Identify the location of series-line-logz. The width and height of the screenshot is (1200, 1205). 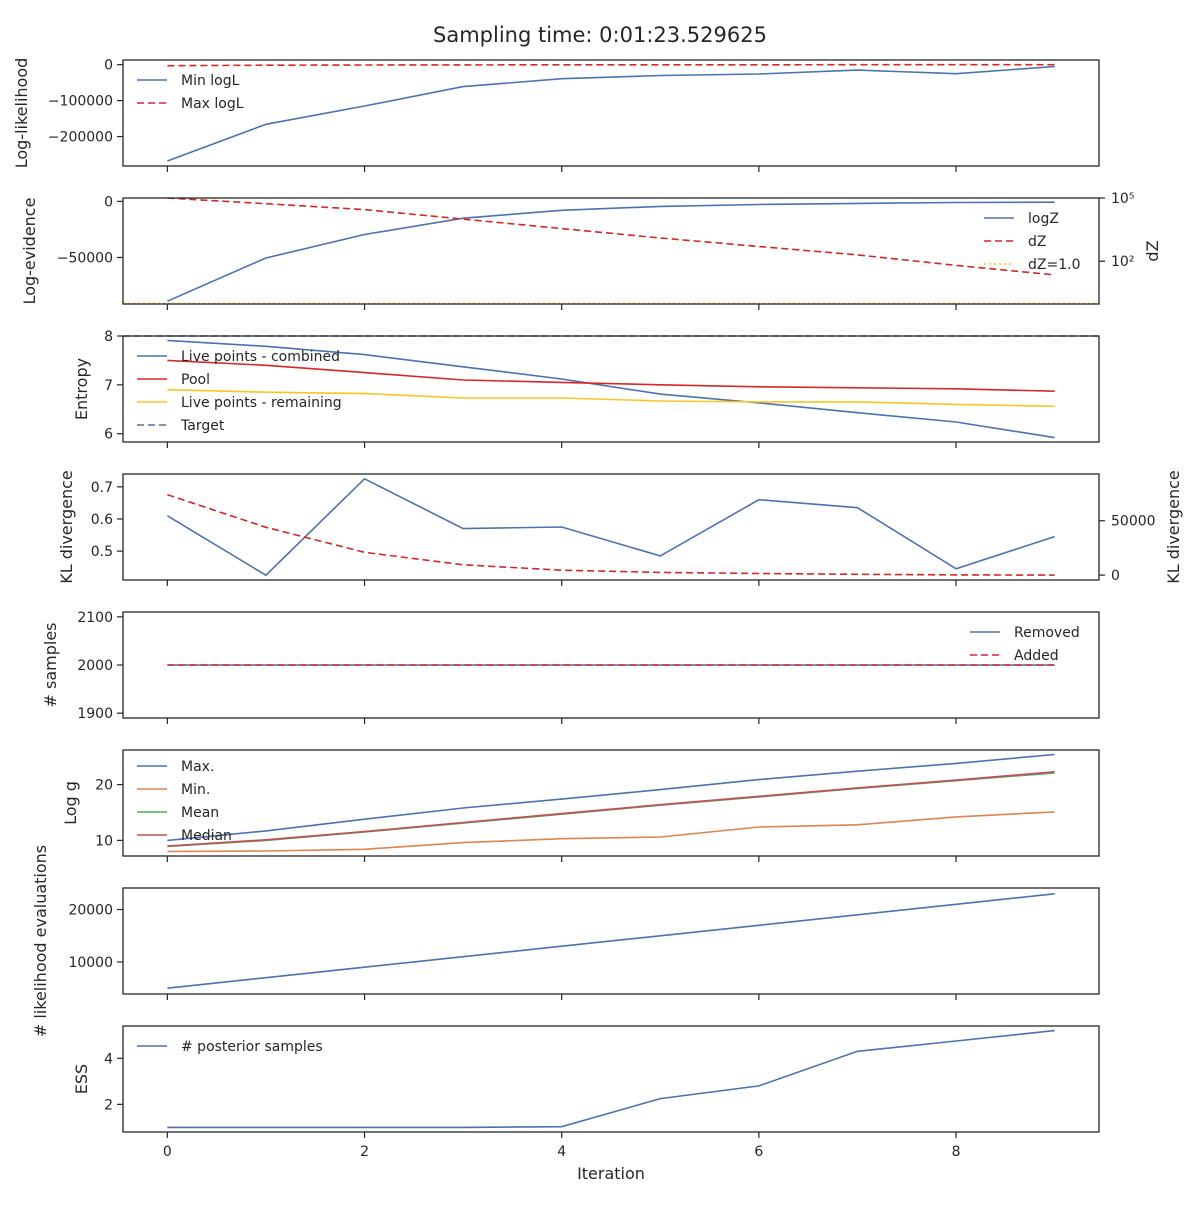
(611, 251).